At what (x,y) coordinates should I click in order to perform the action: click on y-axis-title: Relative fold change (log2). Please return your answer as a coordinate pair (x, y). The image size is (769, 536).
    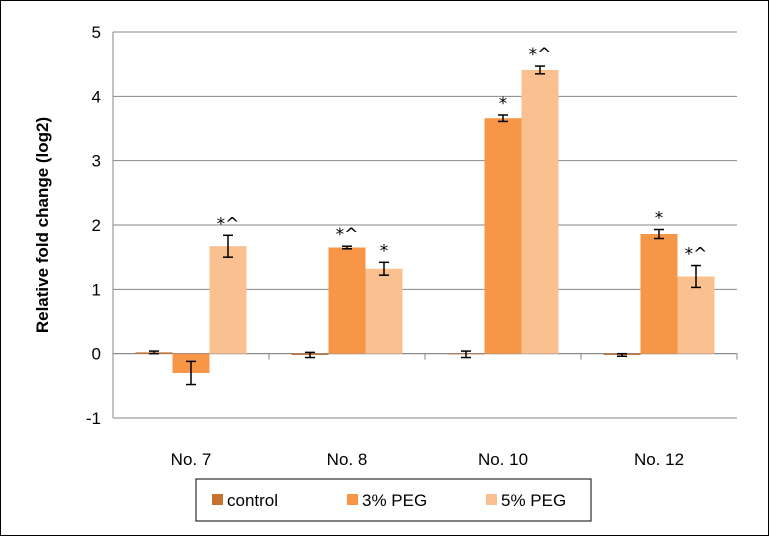
    Looking at the image, I should click on (42, 225).